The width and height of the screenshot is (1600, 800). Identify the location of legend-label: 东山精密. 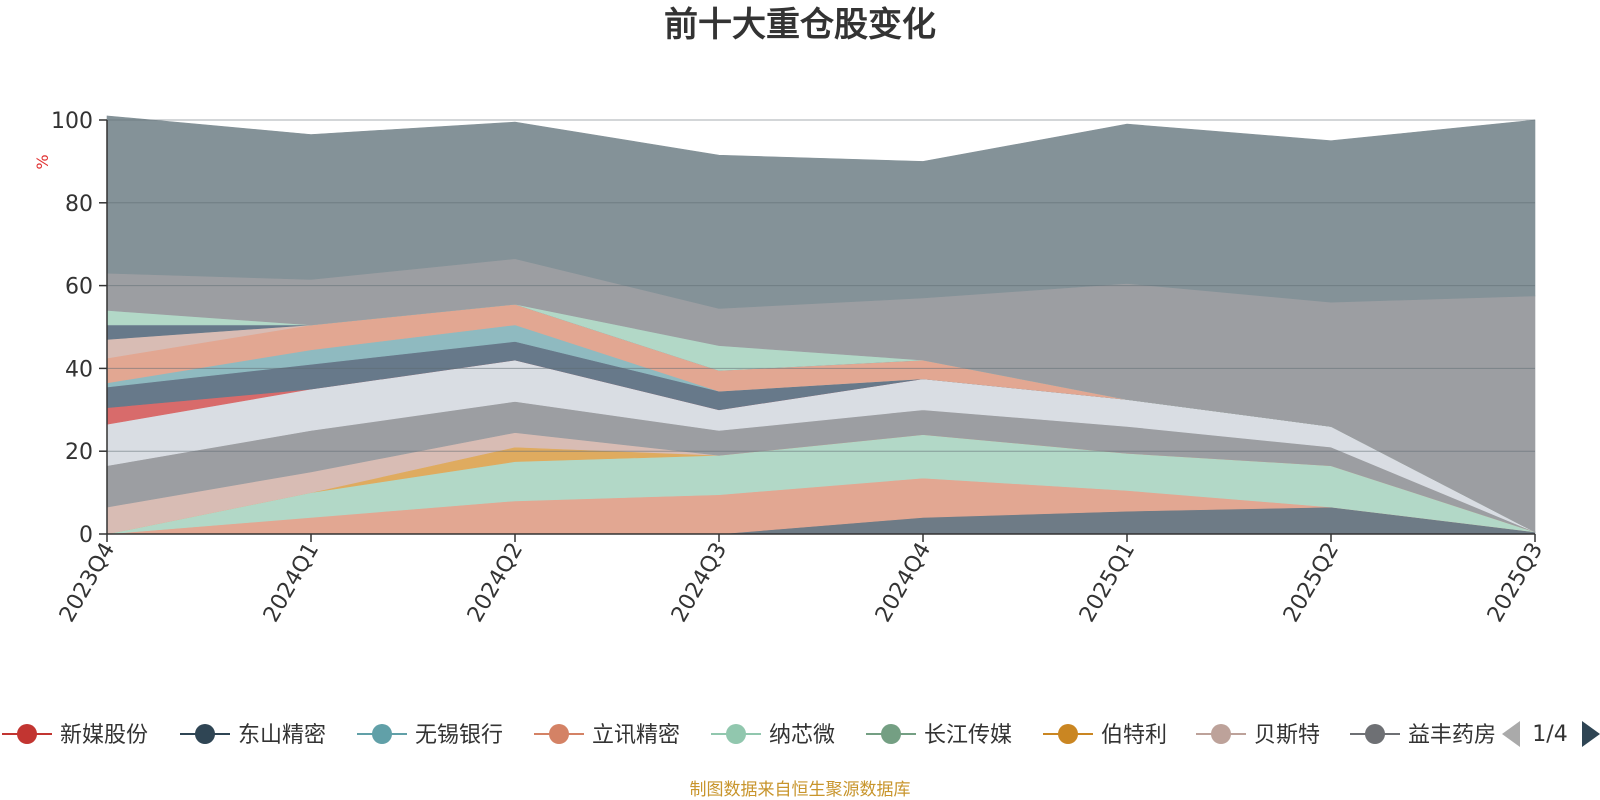
(282, 735).